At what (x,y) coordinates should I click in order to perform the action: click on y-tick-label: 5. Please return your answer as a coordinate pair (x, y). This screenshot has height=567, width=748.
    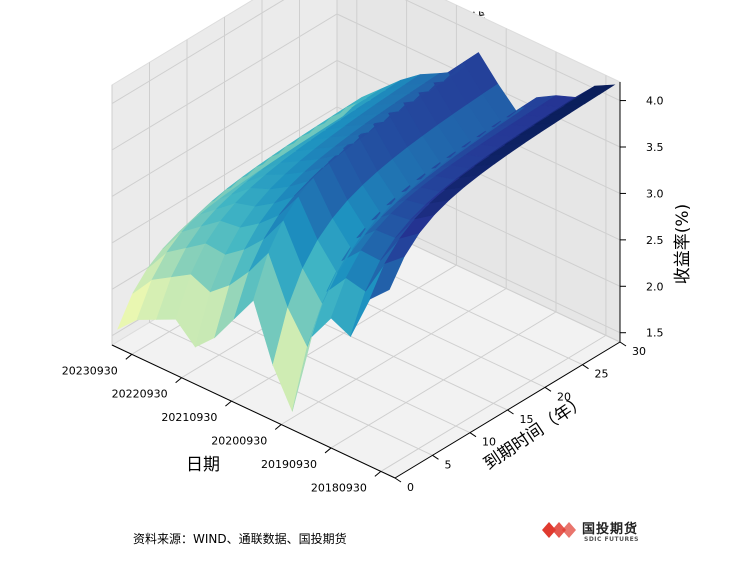
    Looking at the image, I should click on (448, 464).